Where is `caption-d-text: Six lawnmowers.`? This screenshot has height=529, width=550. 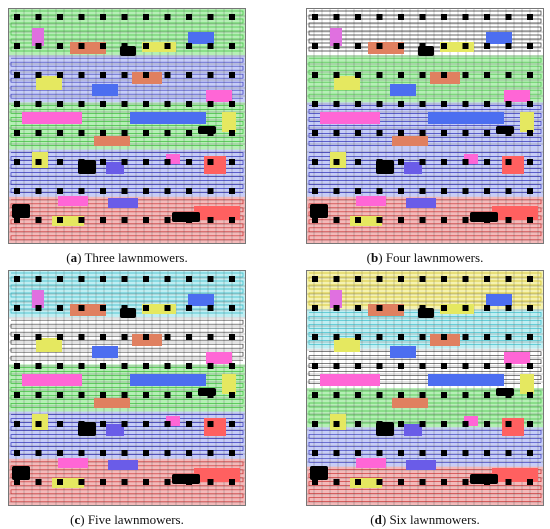 caption-d-text: Six lawnmowers. is located at coordinates (434, 519).